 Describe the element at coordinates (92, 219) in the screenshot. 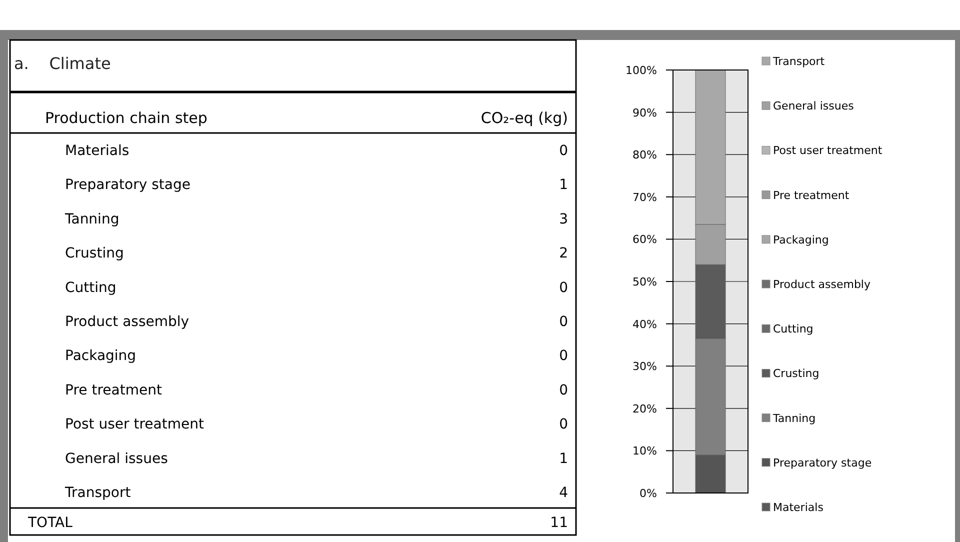

I see `category-label: Tanning` at that location.